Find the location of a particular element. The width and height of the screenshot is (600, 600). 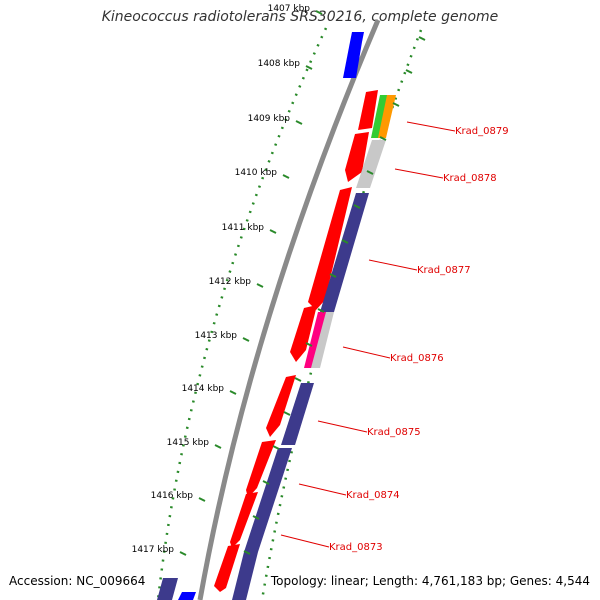

gene-label: Krad_0874 is located at coordinates (373, 495).